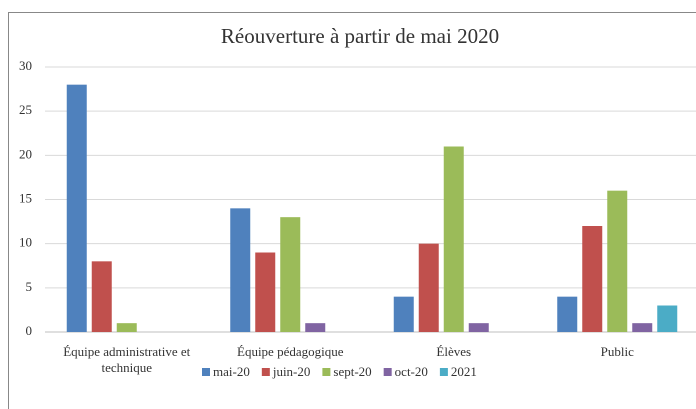  What do you see at coordinates (25, 65) in the screenshot?
I see `y-tick-label: 30` at bounding box center [25, 65].